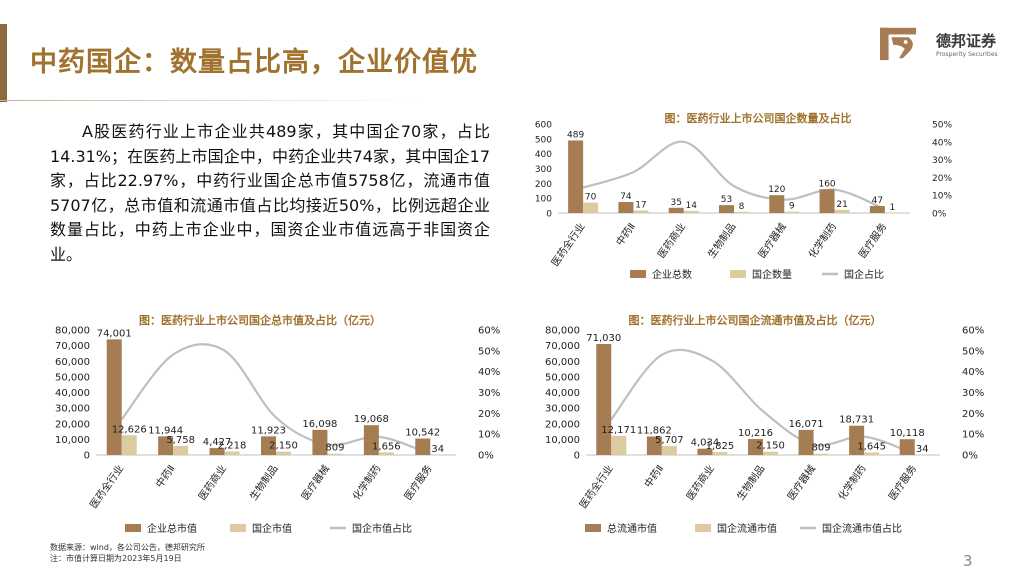 The width and height of the screenshot is (1024, 576). What do you see at coordinates (968, 561) in the screenshot?
I see `page-number: 3` at bounding box center [968, 561].